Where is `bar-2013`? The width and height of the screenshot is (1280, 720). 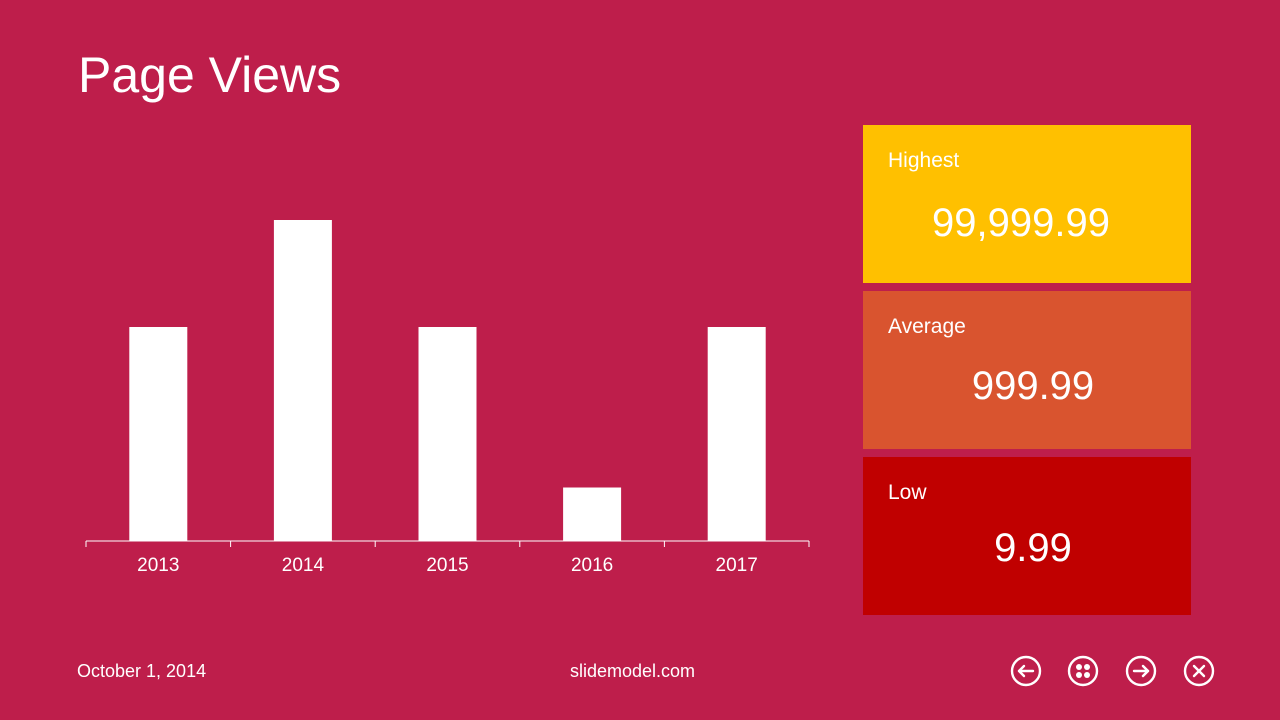
bar-2013 is located at coordinates (158, 434).